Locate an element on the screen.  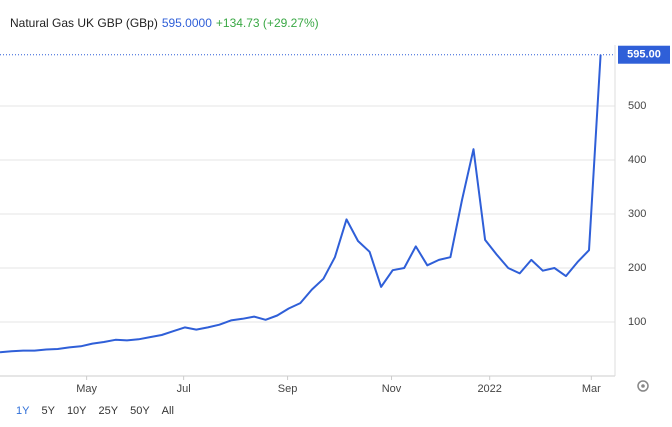
x-tick-label: 2022 is located at coordinates (489, 389).